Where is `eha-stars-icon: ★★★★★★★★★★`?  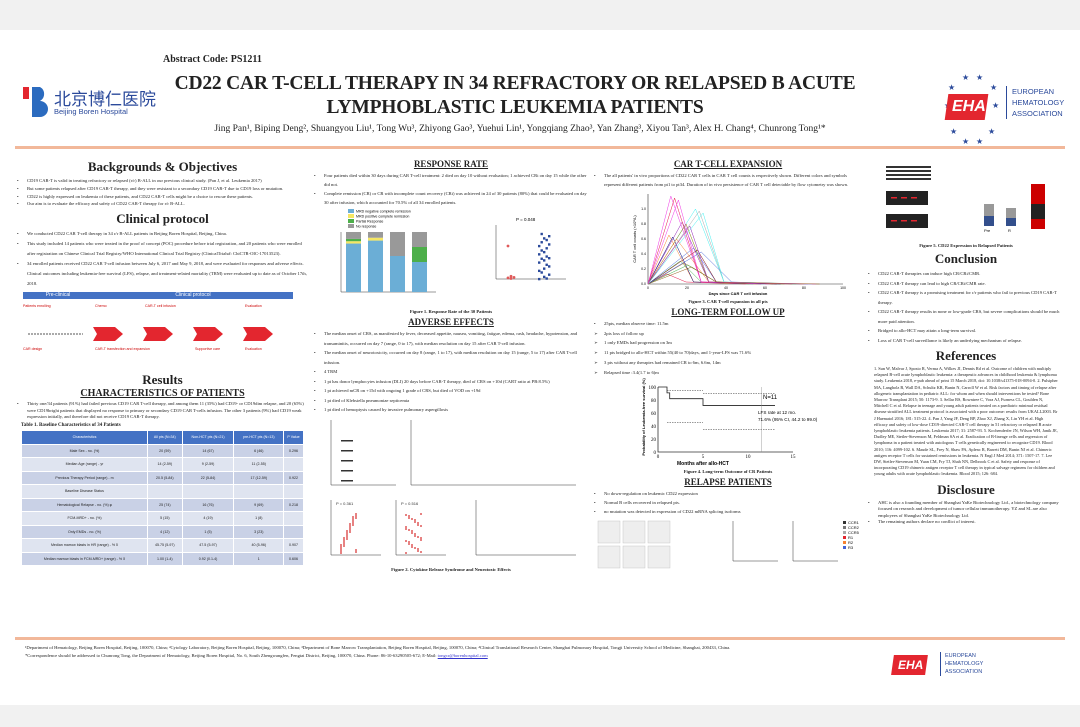 eha-stars-icon: ★★★★★★★★★★ is located at coordinates (971, 109).